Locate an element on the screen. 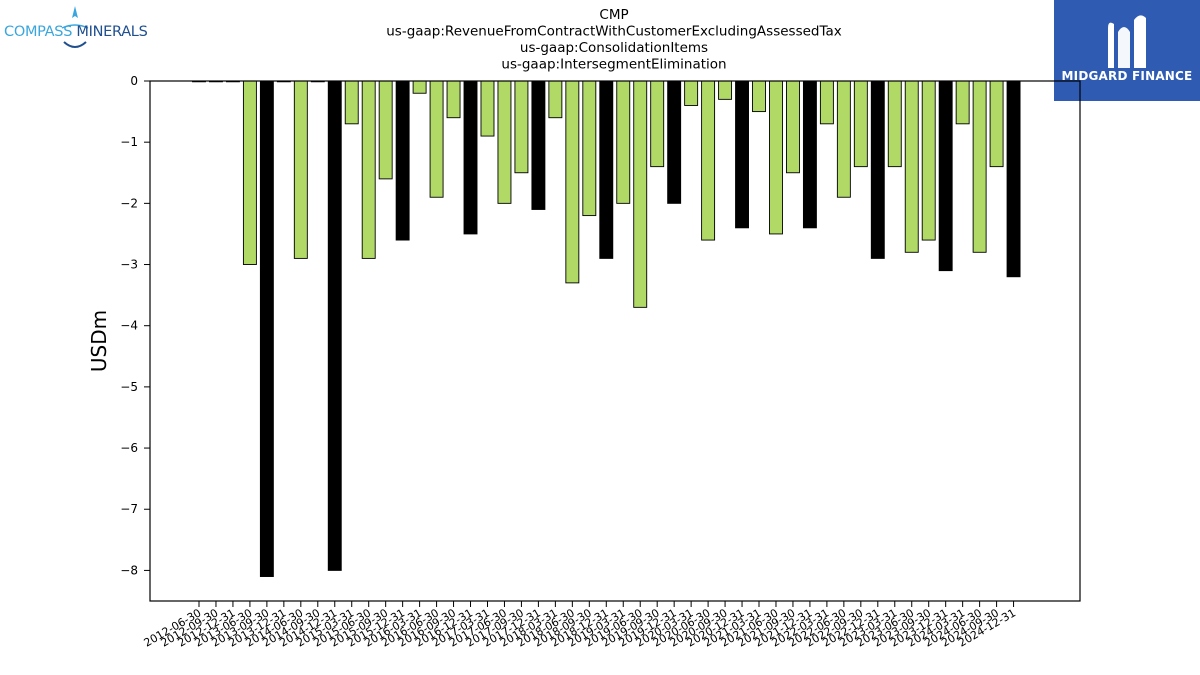  y-tick-label: −5 is located at coordinates (129, 387).